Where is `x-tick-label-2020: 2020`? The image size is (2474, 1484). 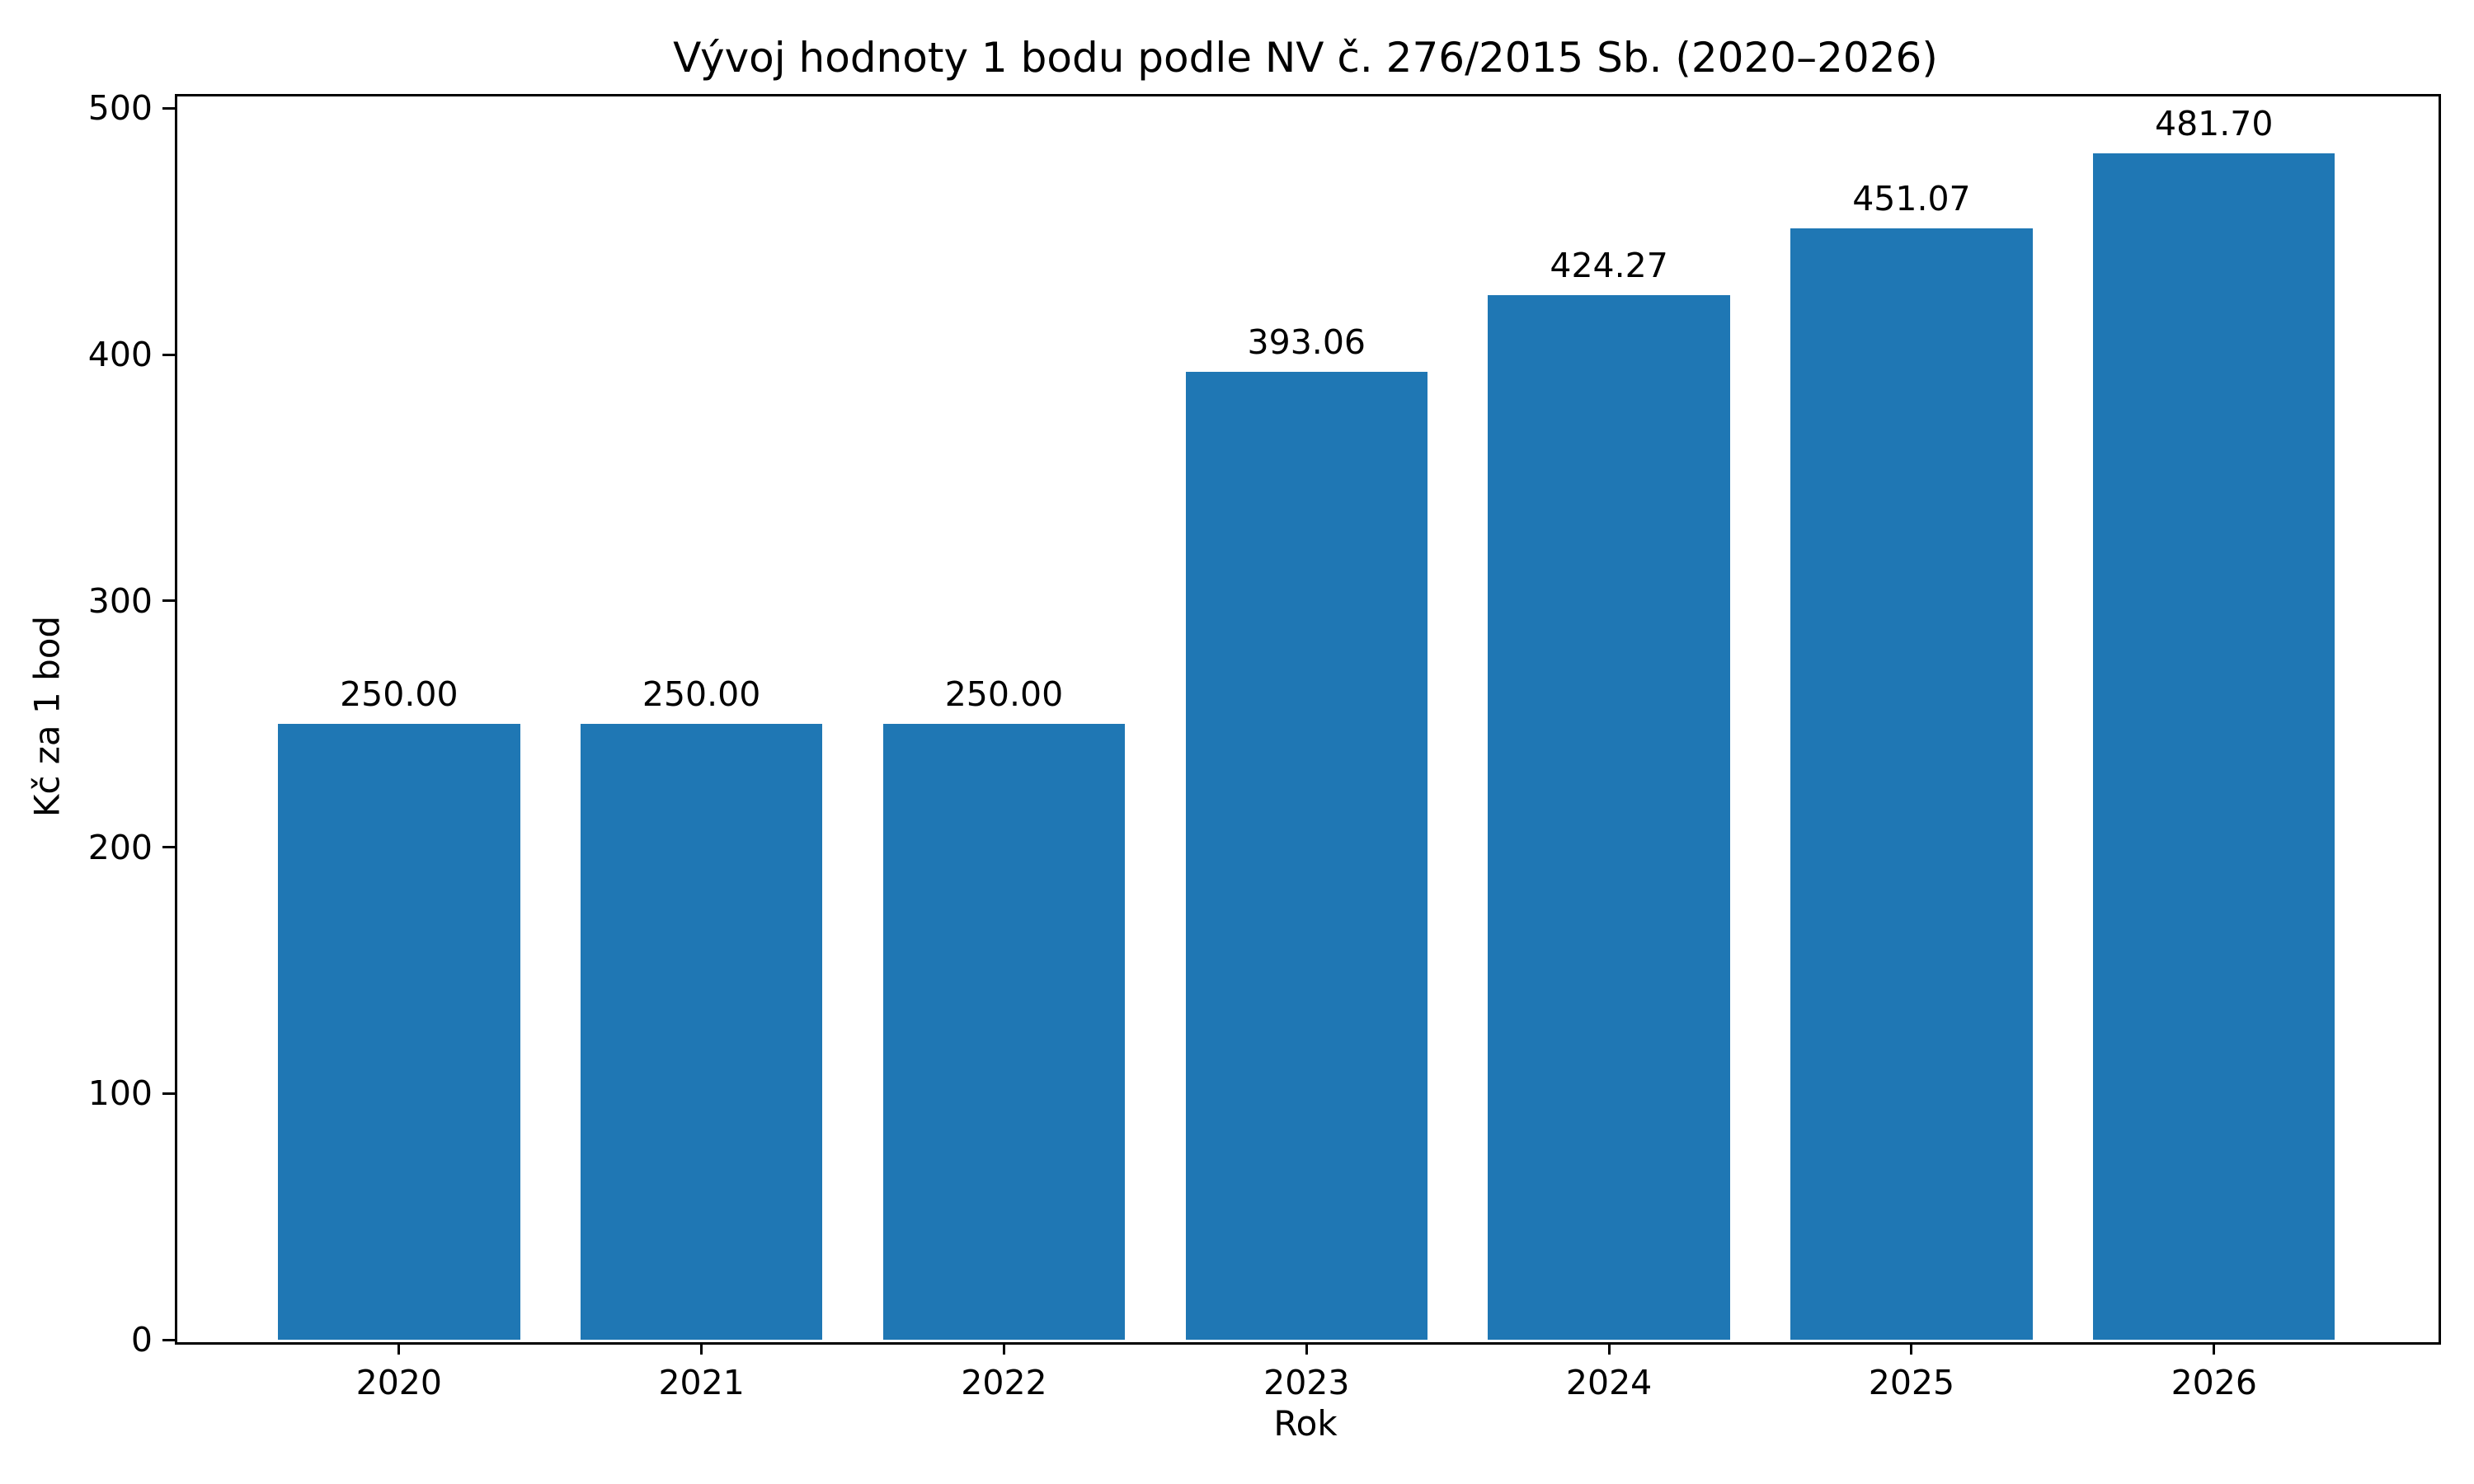 x-tick-label-2020: 2020 is located at coordinates (398, 1382).